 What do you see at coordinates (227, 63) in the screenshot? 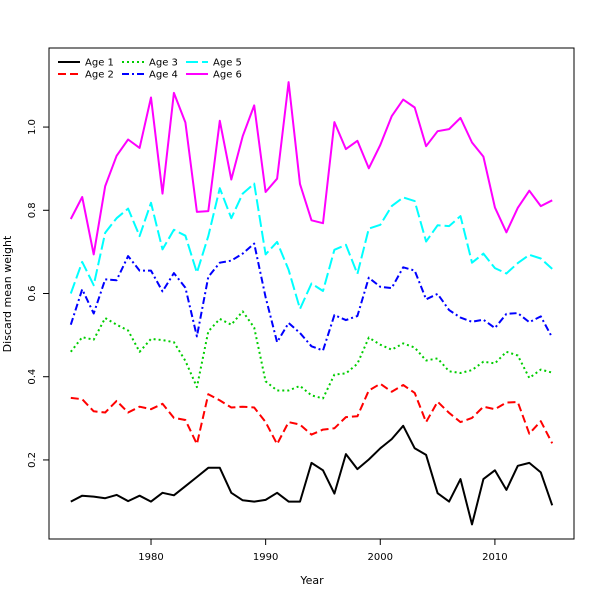
I see `legend-label: Age 5` at bounding box center [227, 63].